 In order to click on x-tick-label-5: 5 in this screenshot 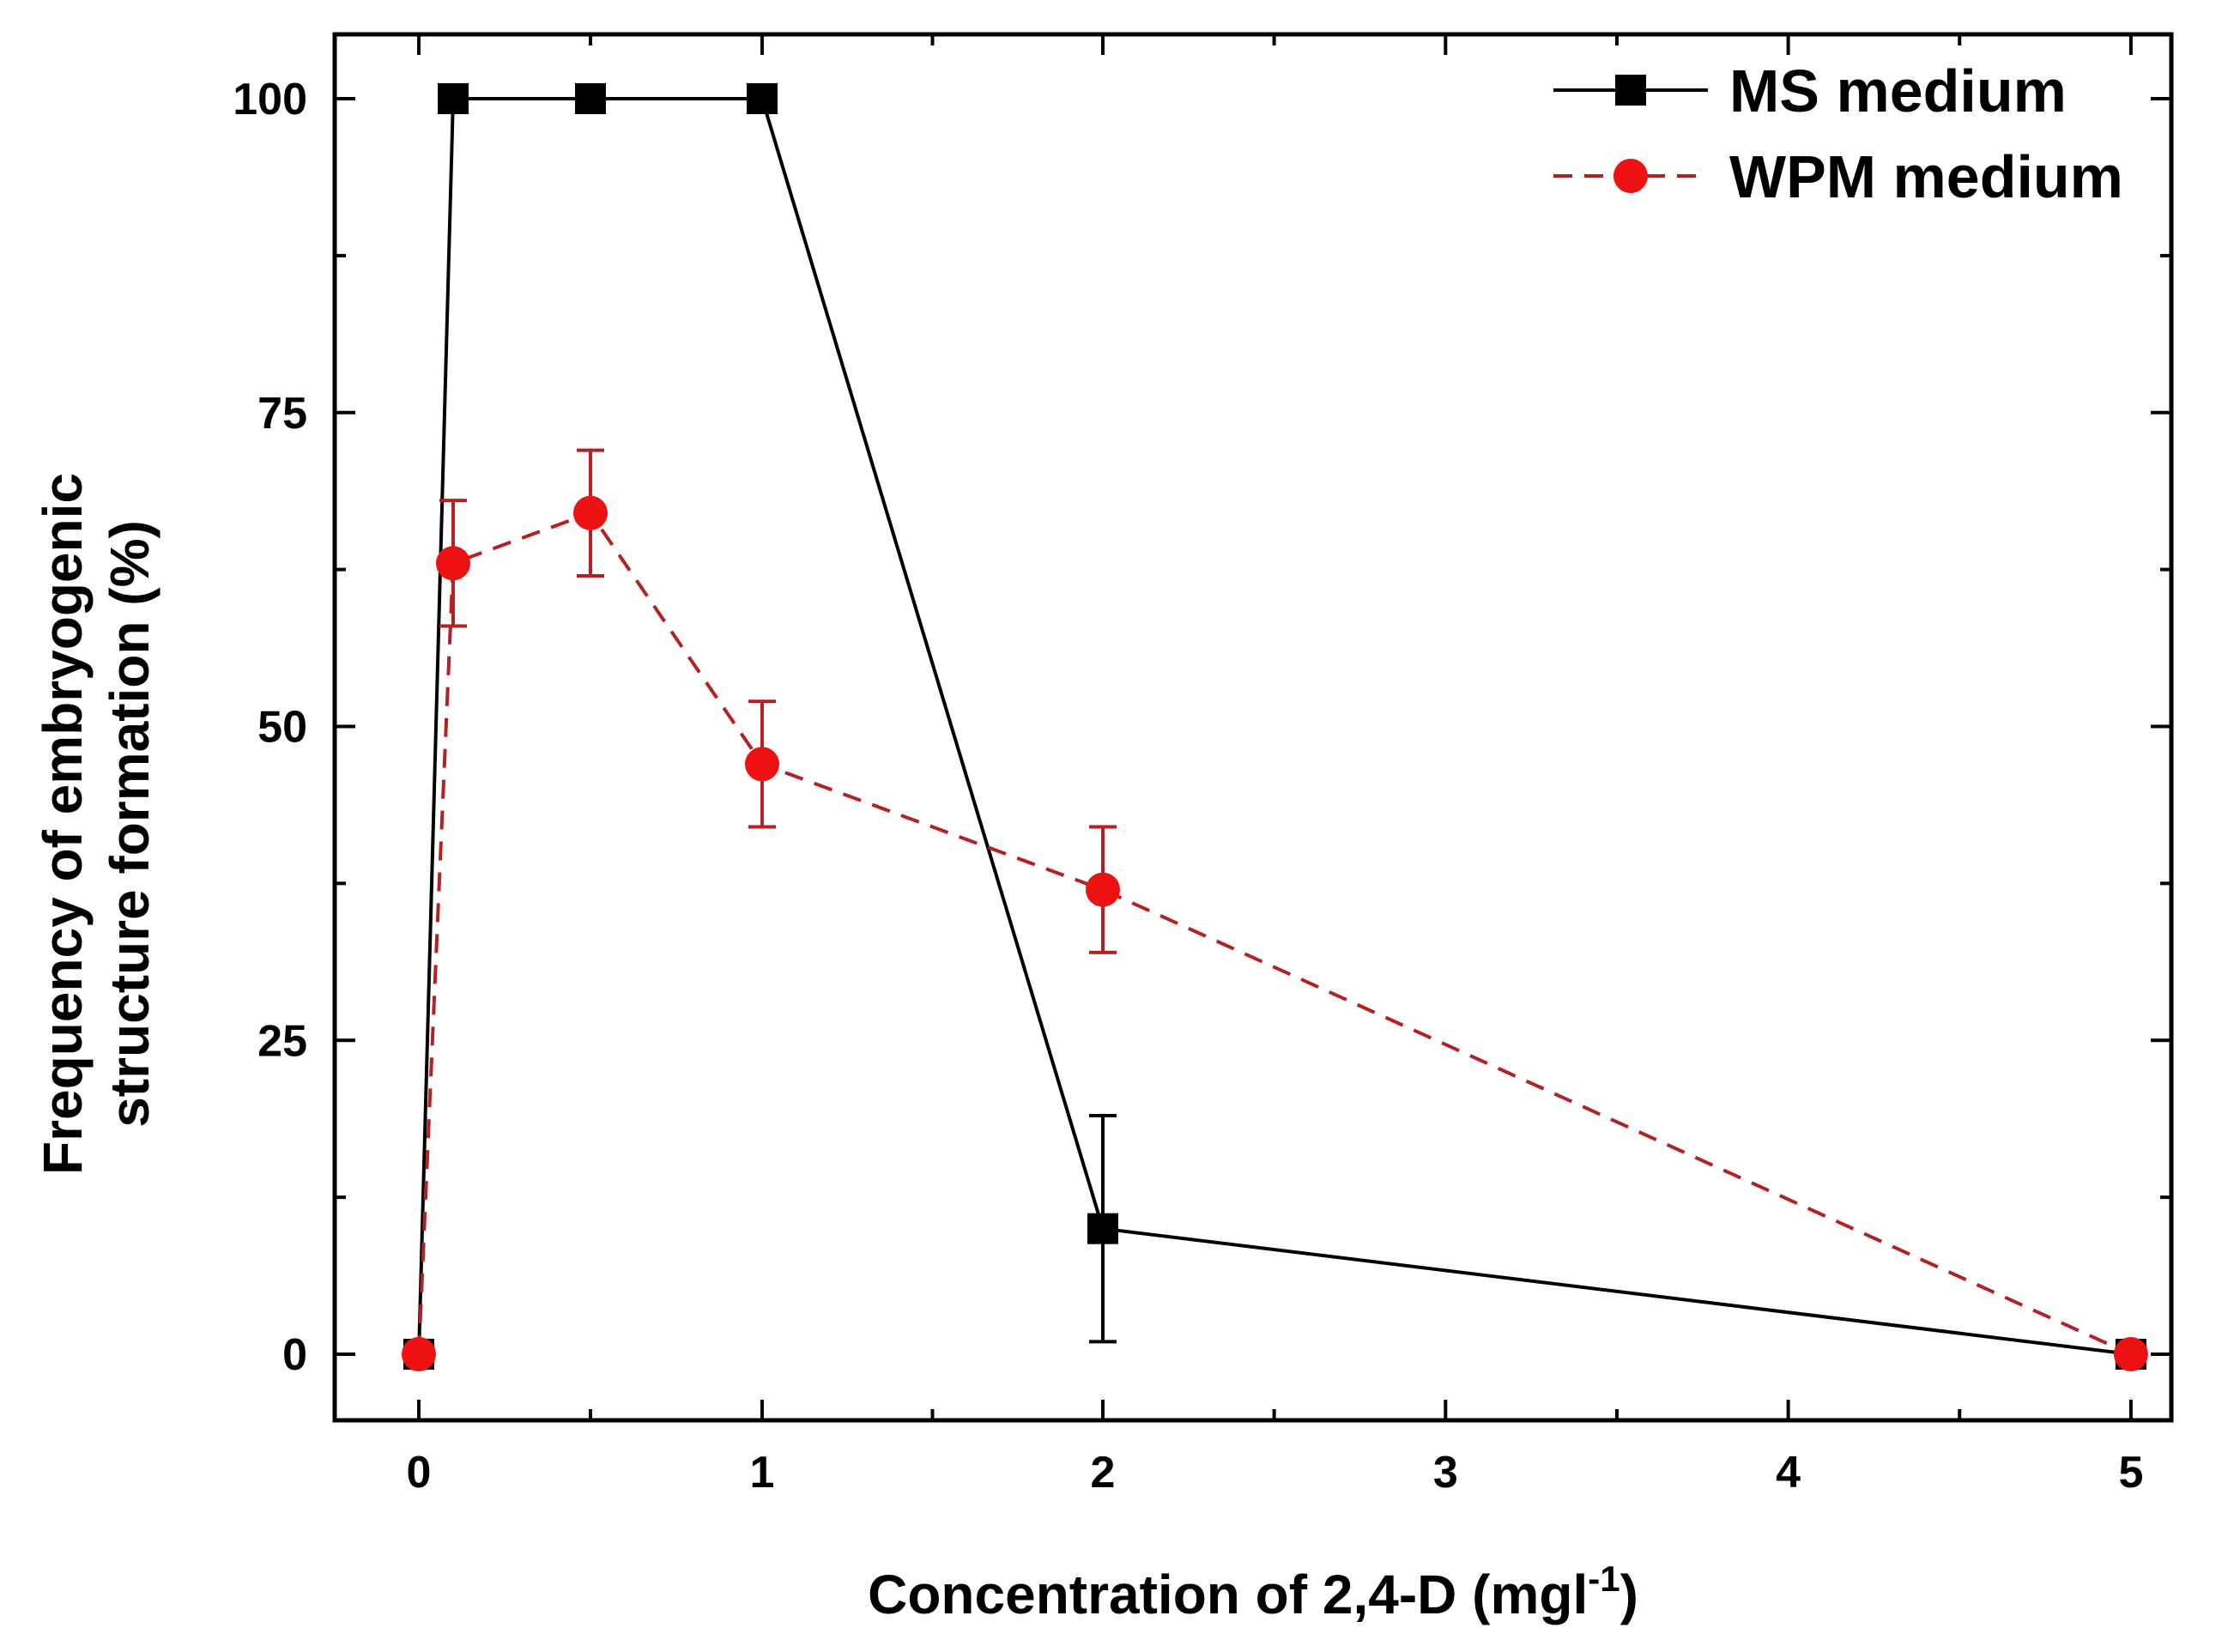, I will do `click(2130, 1473)`.